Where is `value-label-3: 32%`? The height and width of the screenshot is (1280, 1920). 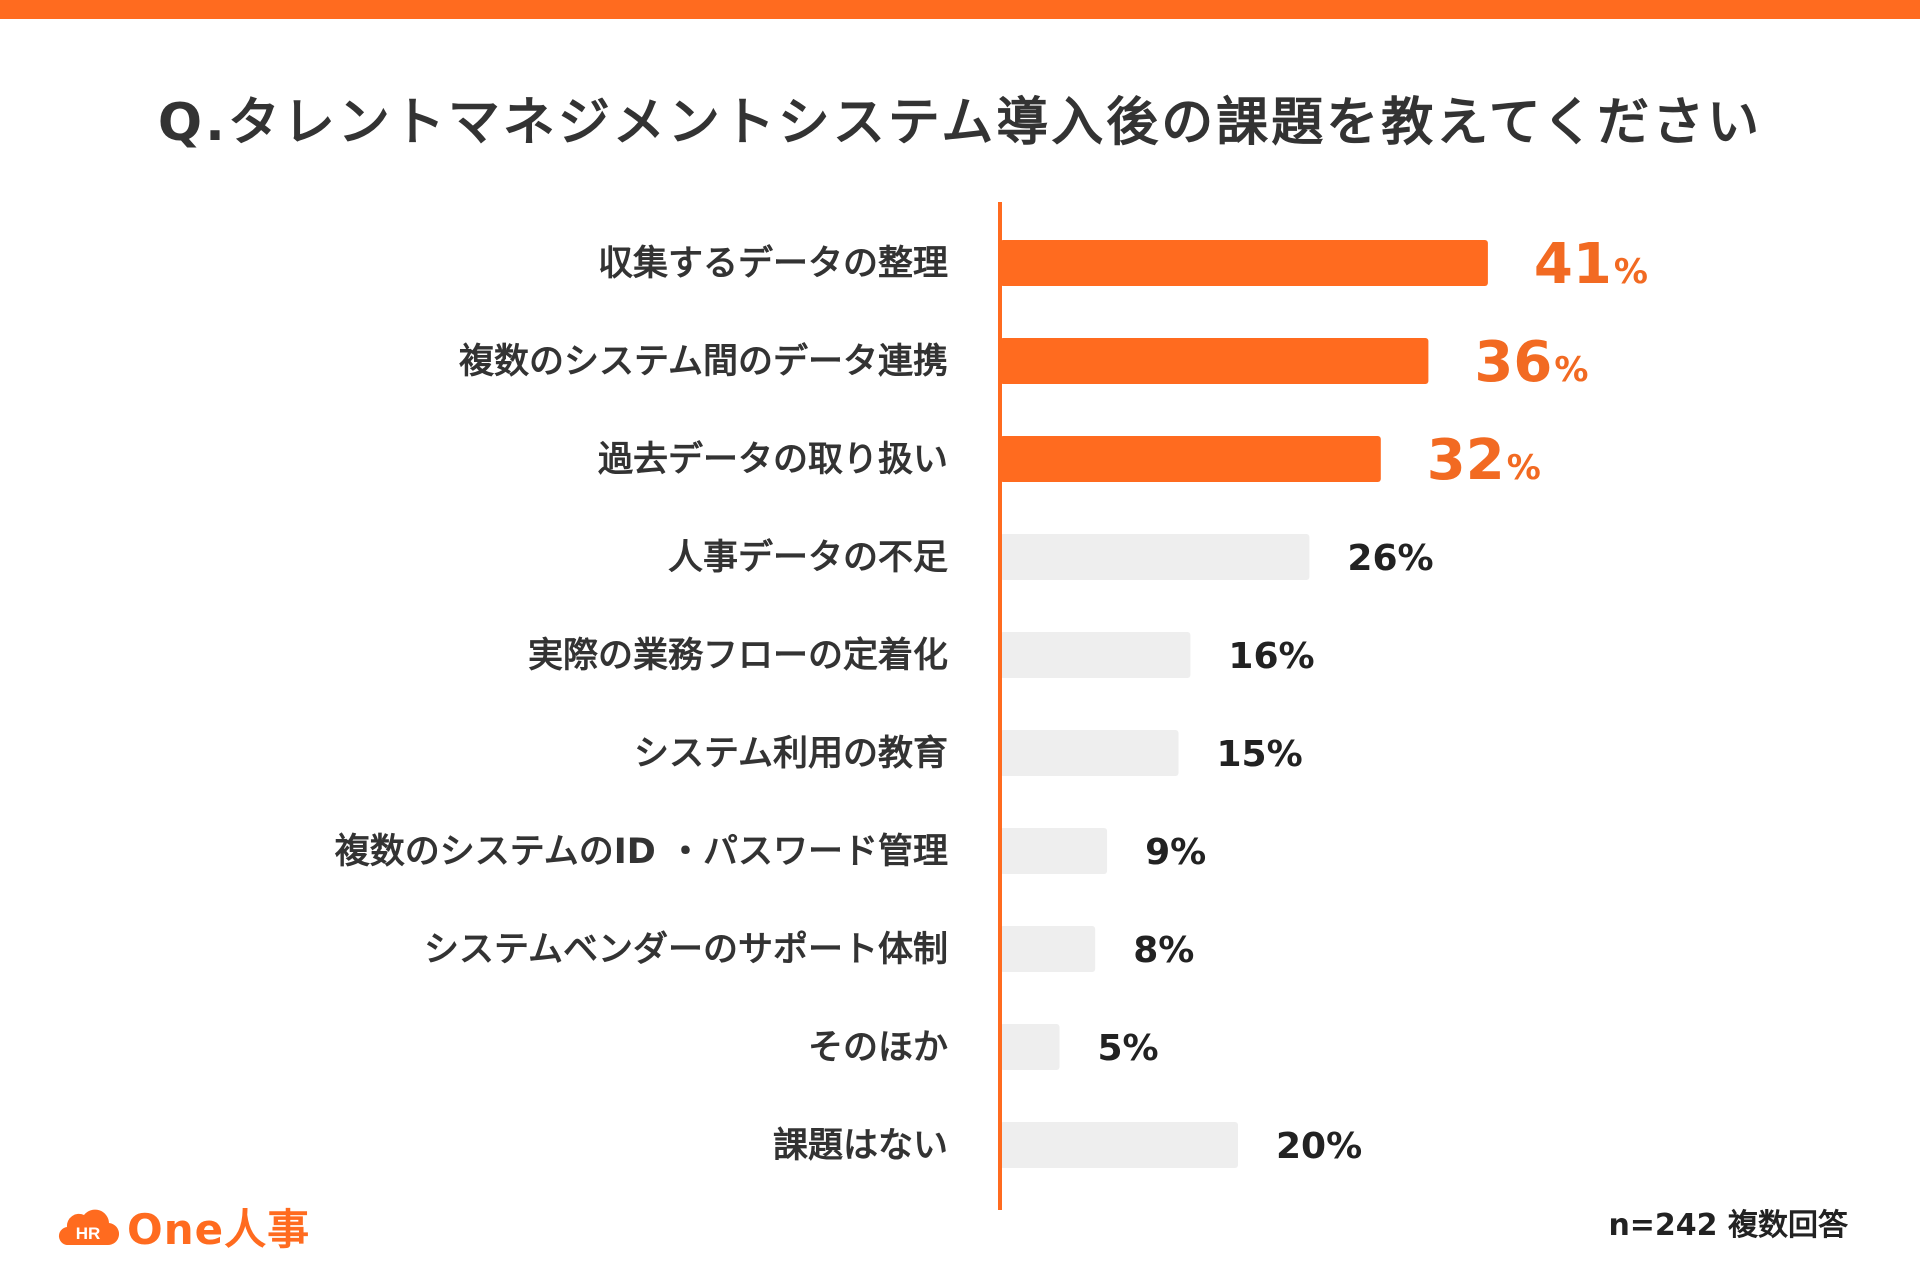 value-label-3: 32% is located at coordinates (1484, 460).